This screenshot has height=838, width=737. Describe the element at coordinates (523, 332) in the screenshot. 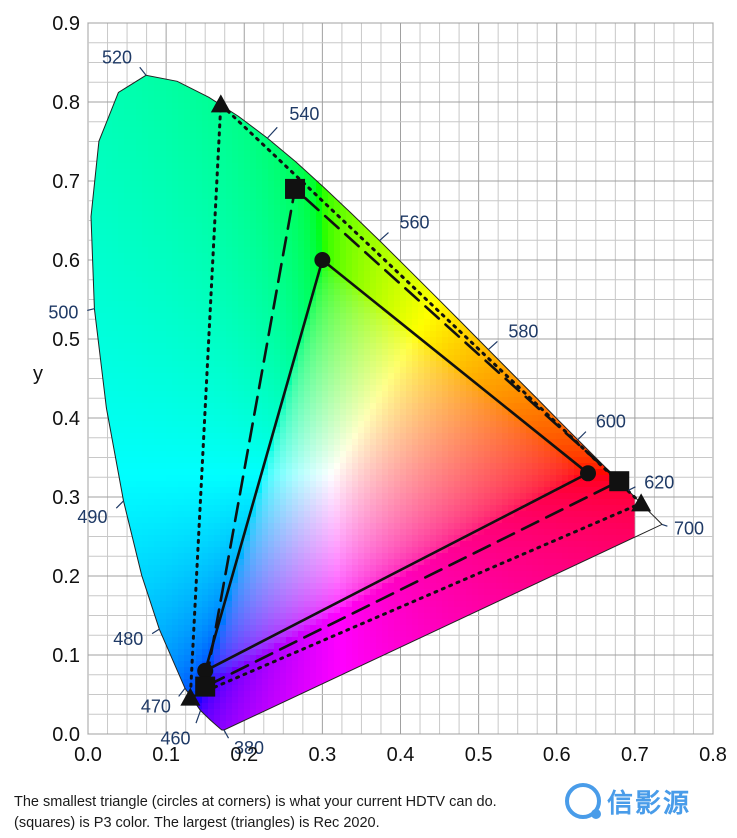

I see `wavelength-label-580: 580` at that location.